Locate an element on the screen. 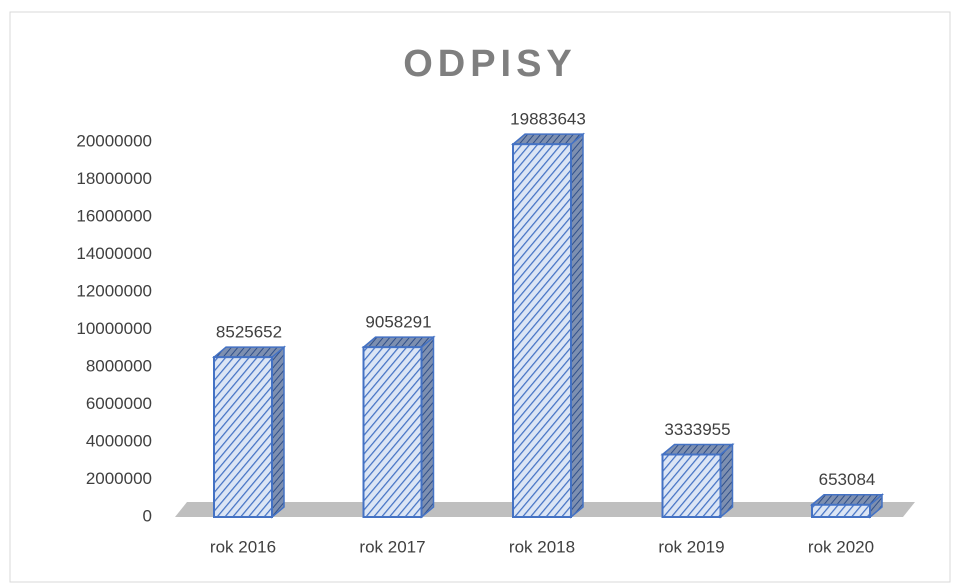  data-label: 8525652 is located at coordinates (249, 332).